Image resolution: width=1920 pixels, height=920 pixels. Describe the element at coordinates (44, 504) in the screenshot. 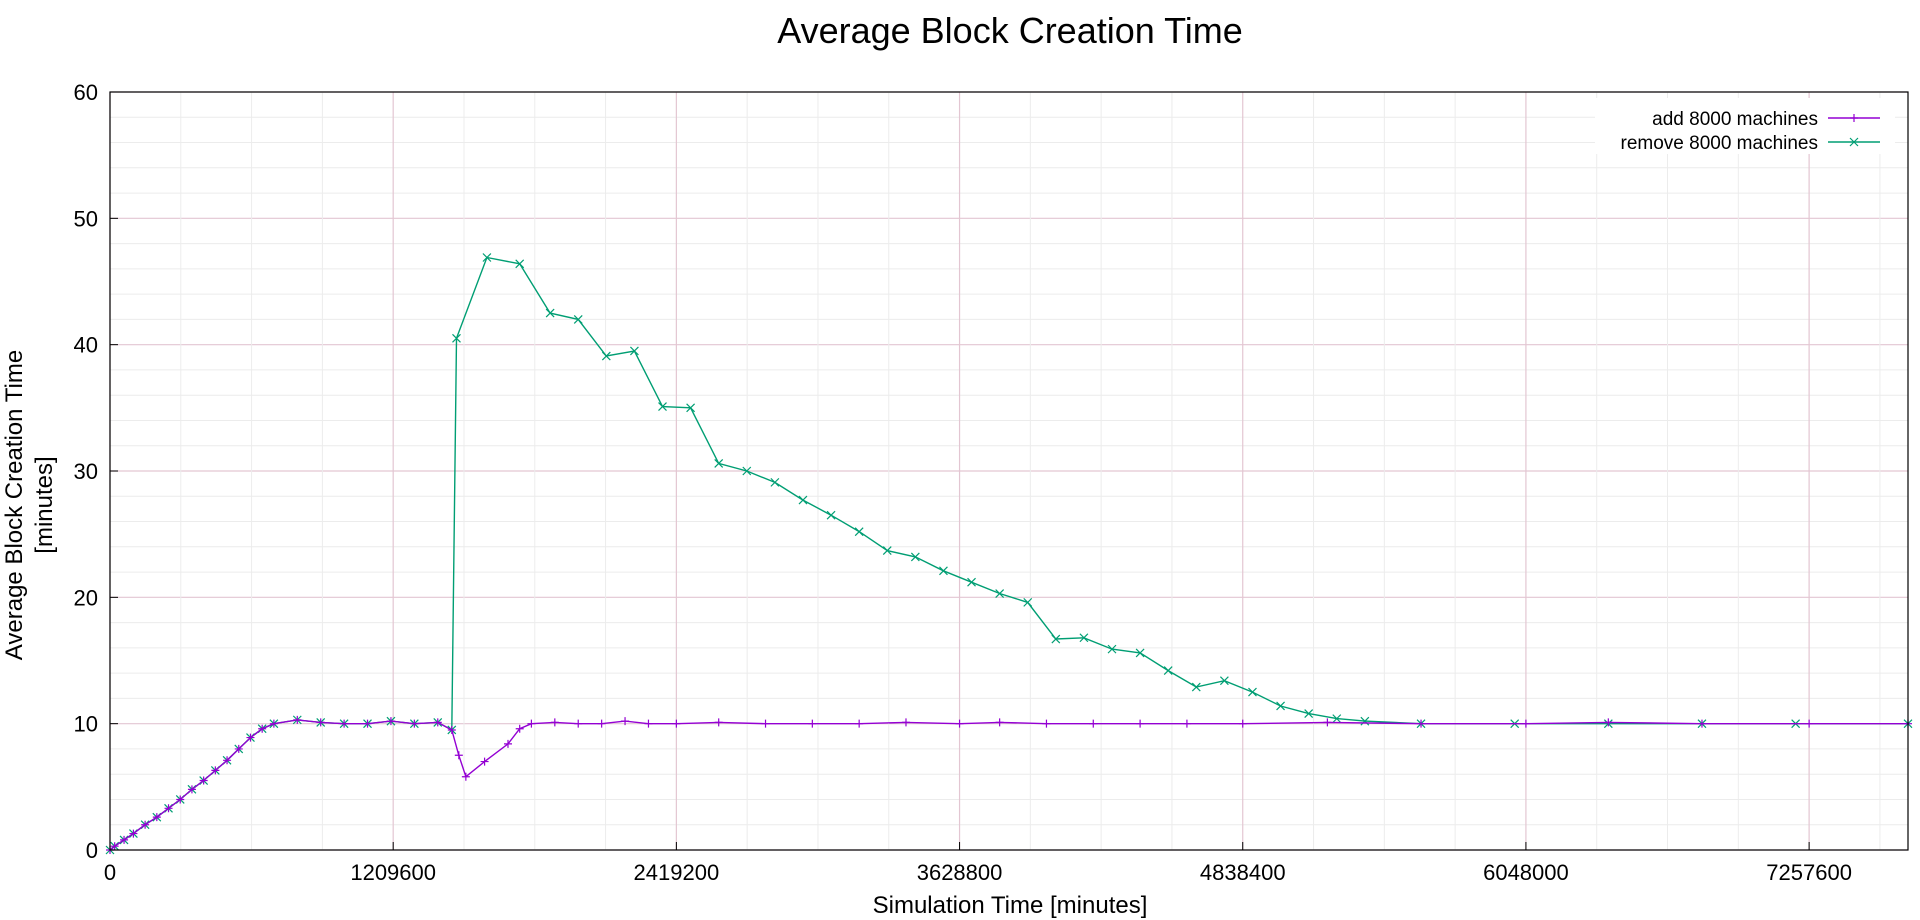

I see `y-axis-label-line-2: [minutes]` at that location.